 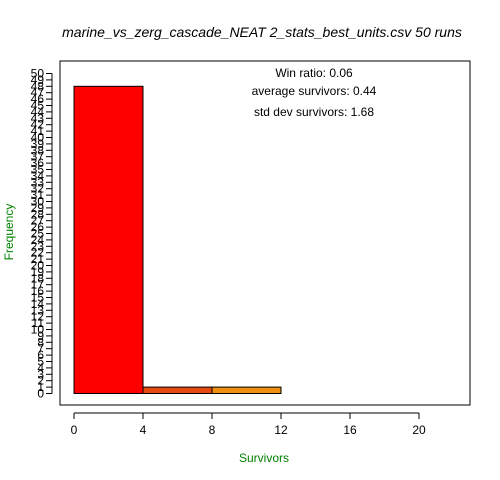 What do you see at coordinates (281, 430) in the screenshot?
I see `x-tick-label: 12` at bounding box center [281, 430].